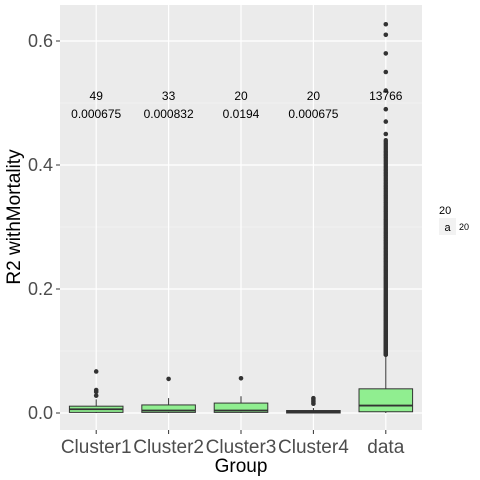 This screenshot has width=480, height=480. What do you see at coordinates (313, 404) in the screenshot?
I see `box-cluster4` at bounding box center [313, 404].